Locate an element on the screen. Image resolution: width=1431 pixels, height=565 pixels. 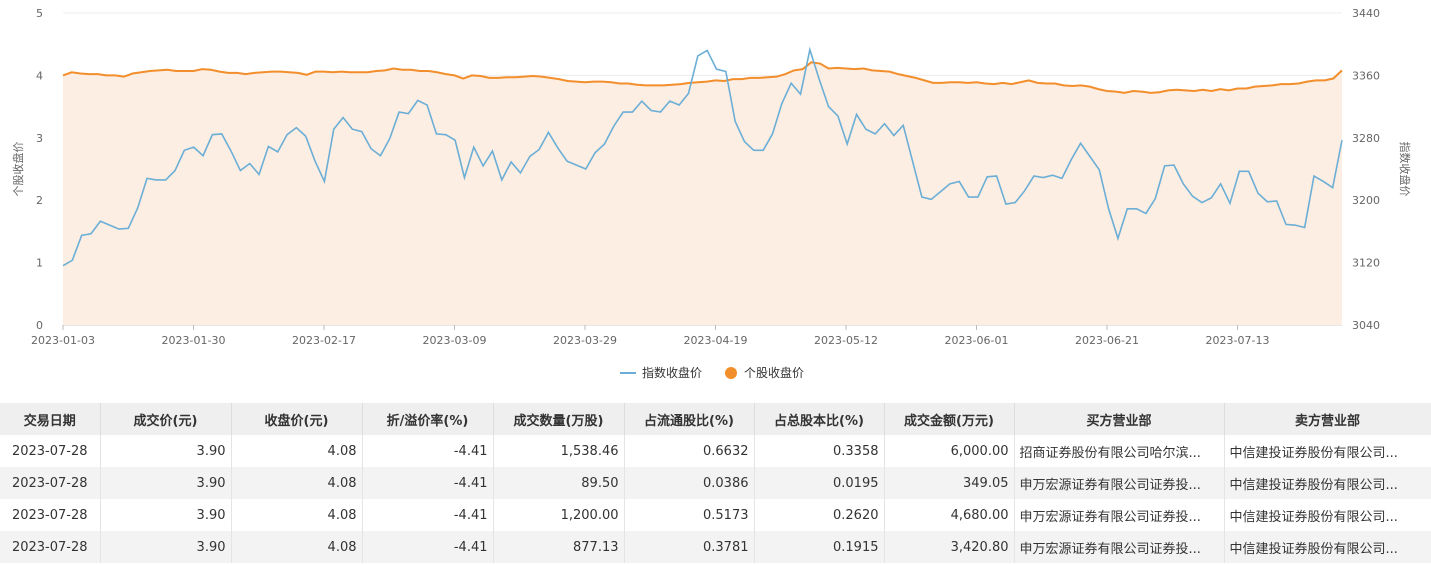
cell-float-ratio: 0.6632 is located at coordinates (689, 451).